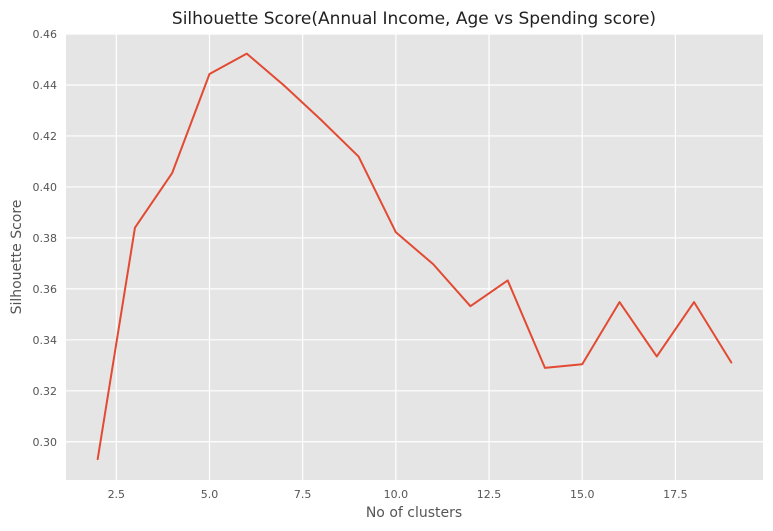 The height and width of the screenshot is (531, 773). I want to click on y-axis-label: Silhouette Score, so click(17, 257).